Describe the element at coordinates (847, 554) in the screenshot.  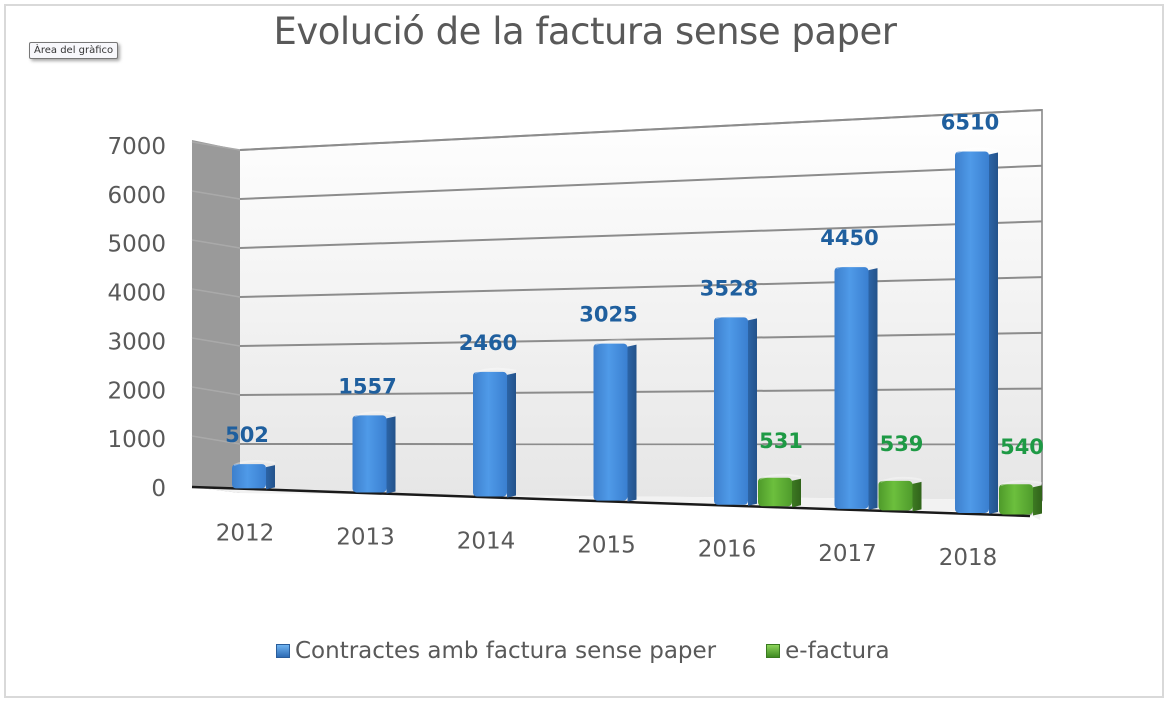
I see `x-tick-label: 2017` at that location.